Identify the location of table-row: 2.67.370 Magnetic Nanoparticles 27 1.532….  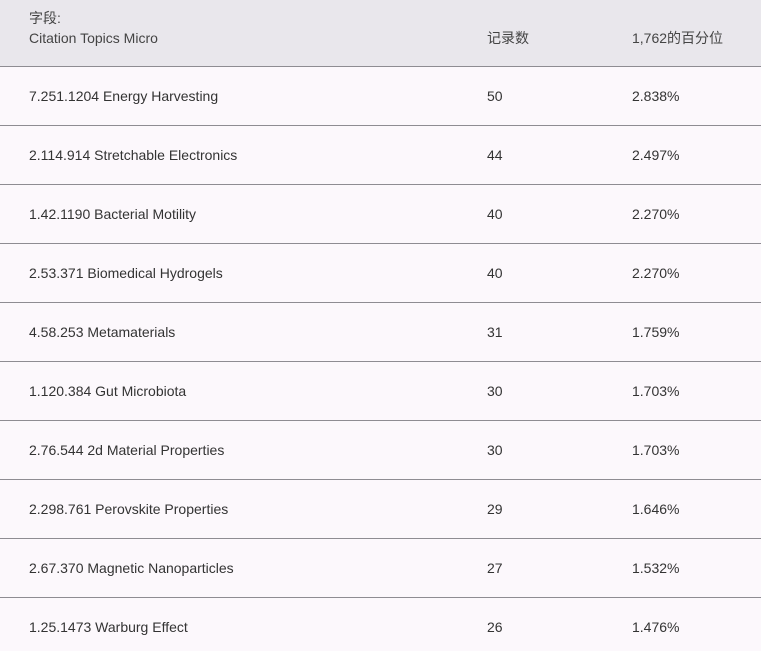
(380, 568).